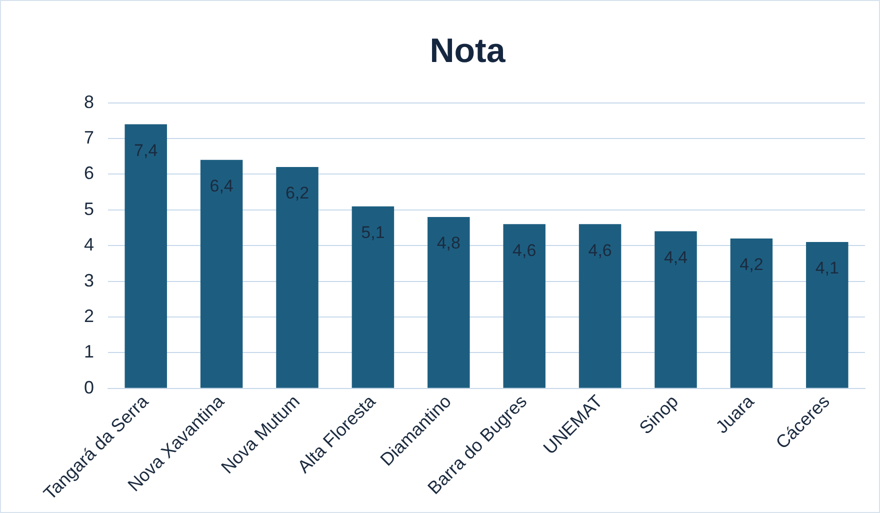 This screenshot has width=880, height=513. What do you see at coordinates (468, 51) in the screenshot?
I see `chart-title: Nota` at bounding box center [468, 51].